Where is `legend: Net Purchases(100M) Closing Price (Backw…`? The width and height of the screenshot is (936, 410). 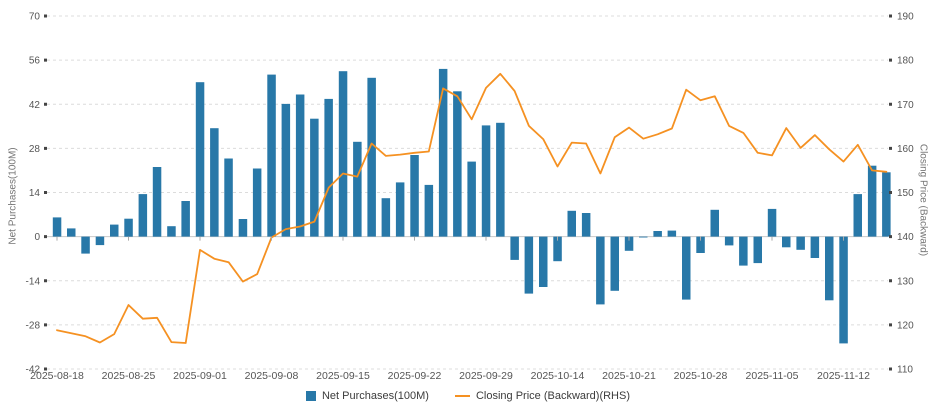 legend: Net Purchases(100M) Closing Price (Backw… is located at coordinates (468, 396).